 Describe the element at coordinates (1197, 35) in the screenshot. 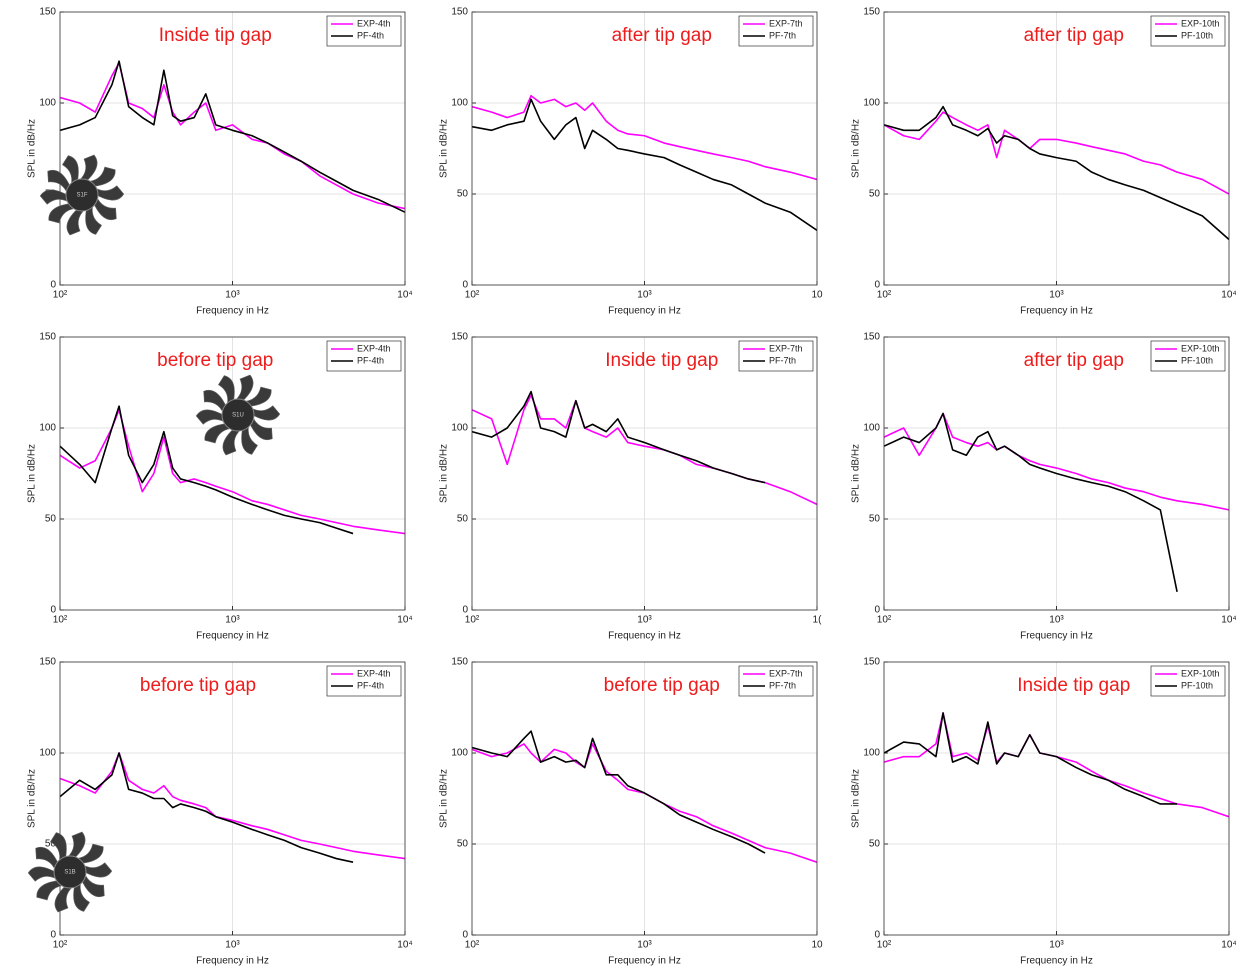

I see `legend-label: PF-10th` at that location.